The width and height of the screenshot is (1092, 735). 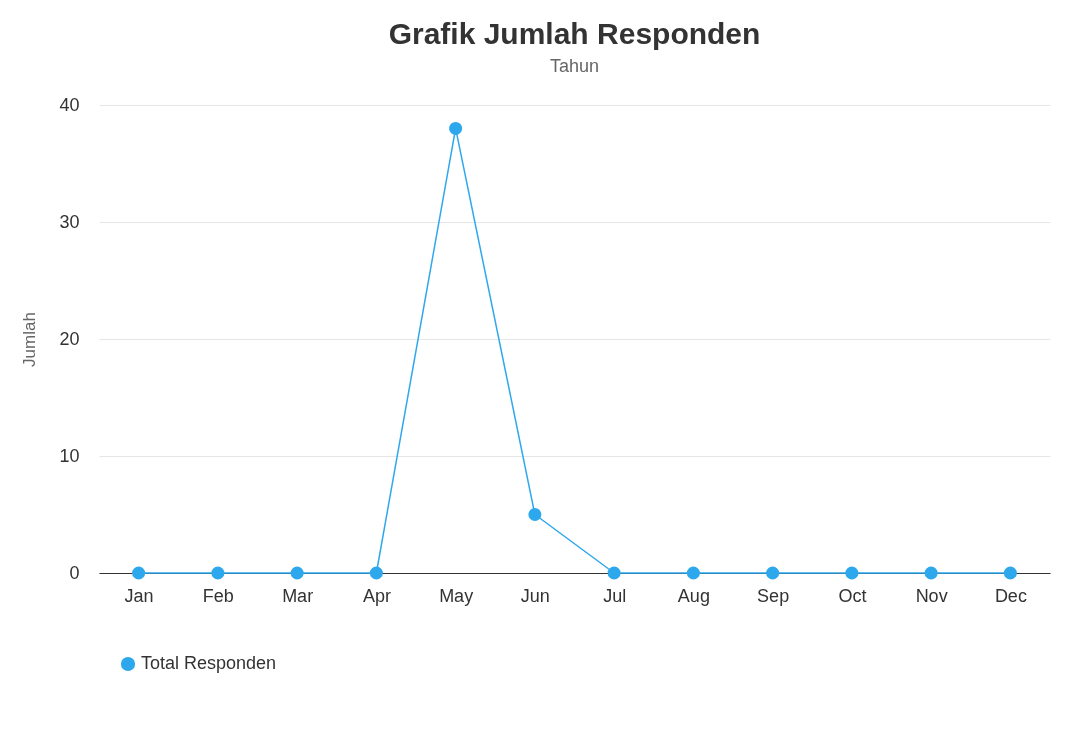 I want to click on x-tick-label: Jan, so click(x=139, y=595).